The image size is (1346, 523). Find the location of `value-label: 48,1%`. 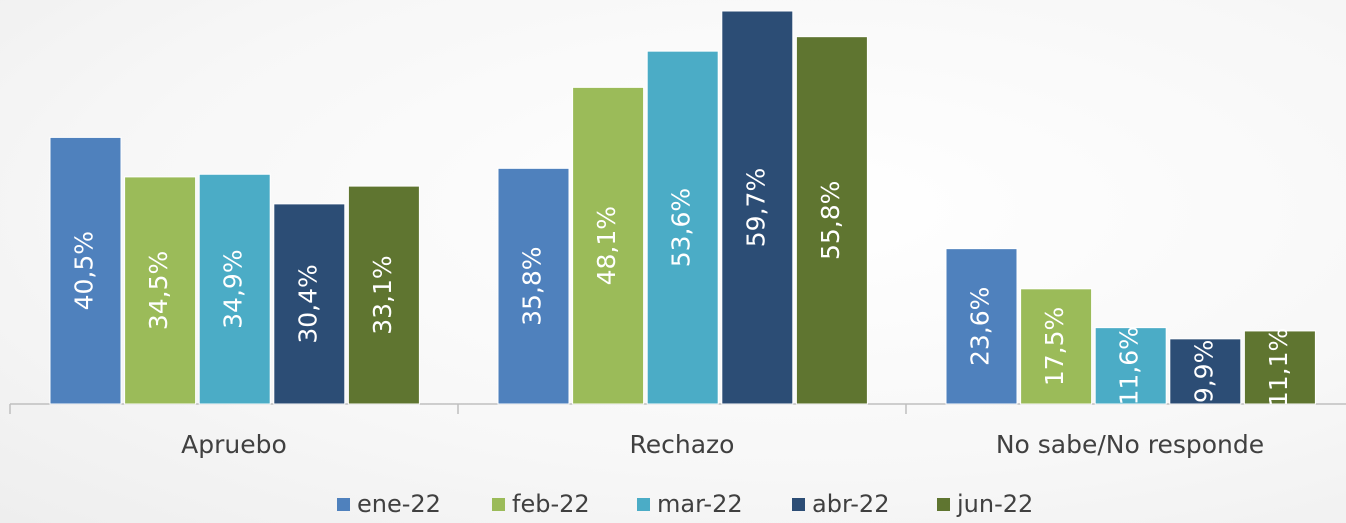

value-label: 48,1% is located at coordinates (606, 245).